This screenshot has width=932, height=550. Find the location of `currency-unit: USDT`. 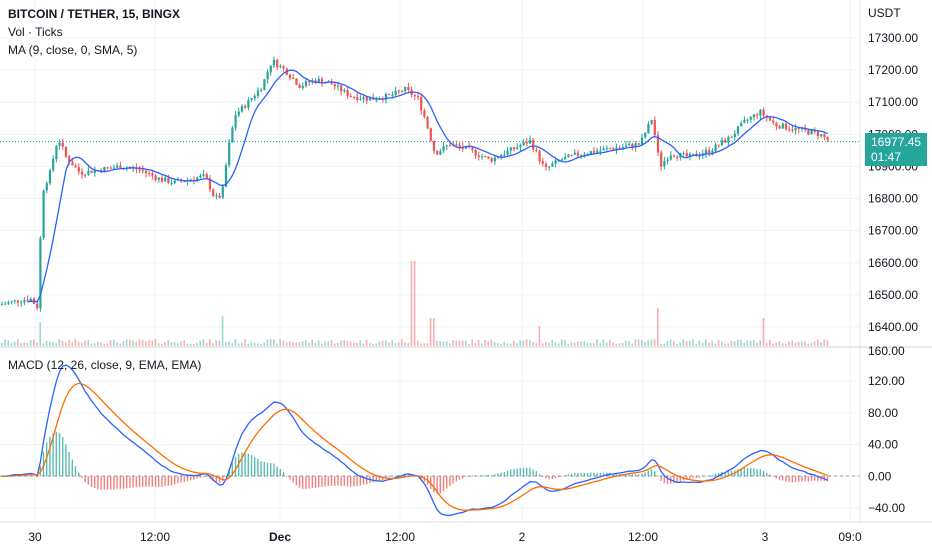

currency-unit: USDT is located at coordinates (884, 13).